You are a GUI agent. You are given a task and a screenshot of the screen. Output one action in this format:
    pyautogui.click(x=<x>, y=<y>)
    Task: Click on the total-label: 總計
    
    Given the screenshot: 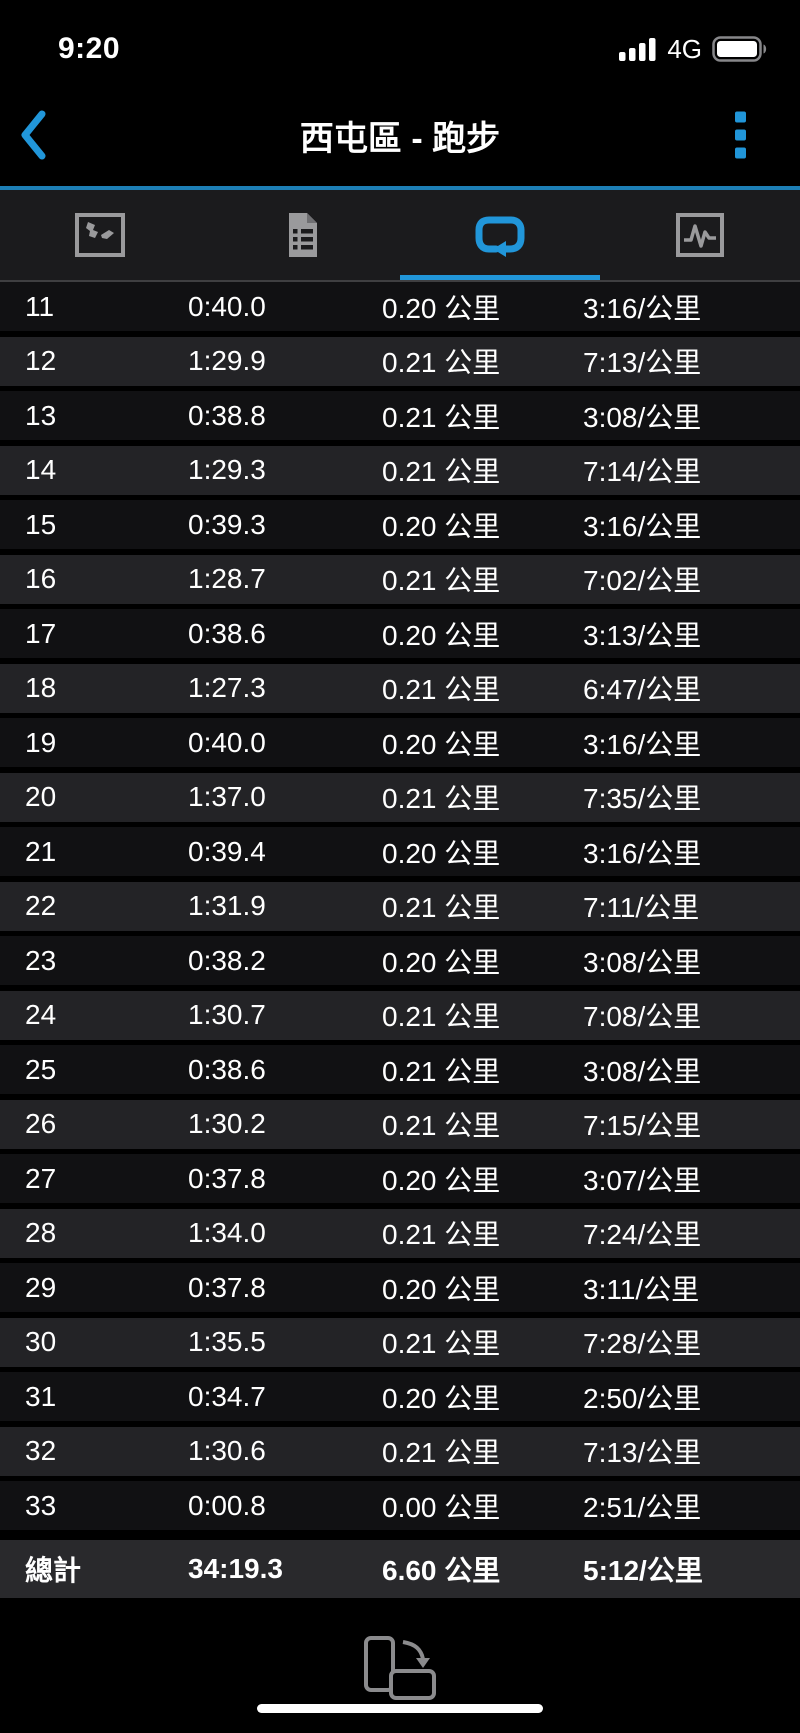 What is the action you would take?
    pyautogui.click(x=53, y=1570)
    